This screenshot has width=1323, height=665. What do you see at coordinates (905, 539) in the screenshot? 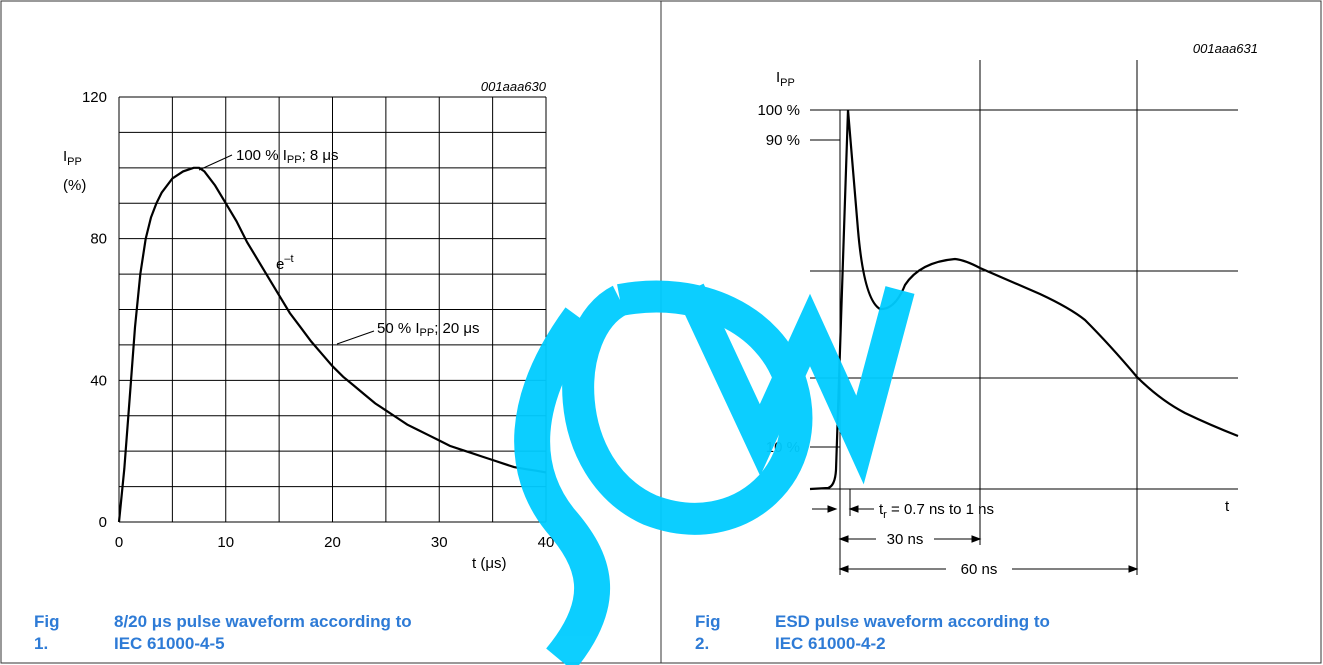
I see `fig2-30ns-label: 30 ns` at bounding box center [905, 539].